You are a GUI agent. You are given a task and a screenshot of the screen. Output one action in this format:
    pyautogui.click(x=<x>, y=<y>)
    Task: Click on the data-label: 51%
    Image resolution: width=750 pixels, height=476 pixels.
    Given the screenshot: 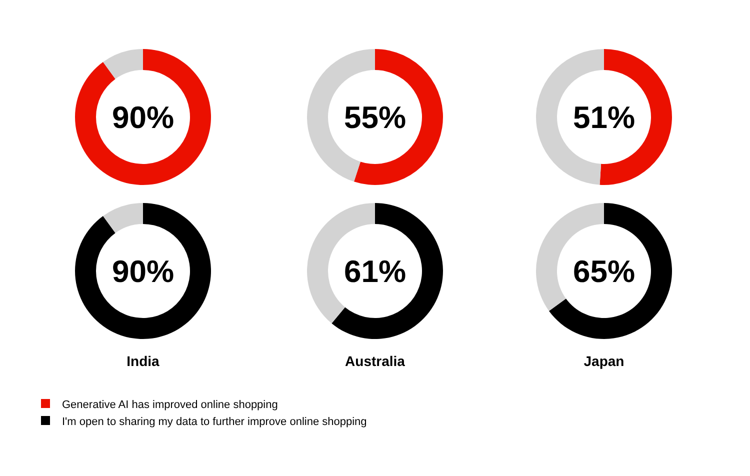 What is the action you would take?
    pyautogui.click(x=604, y=117)
    